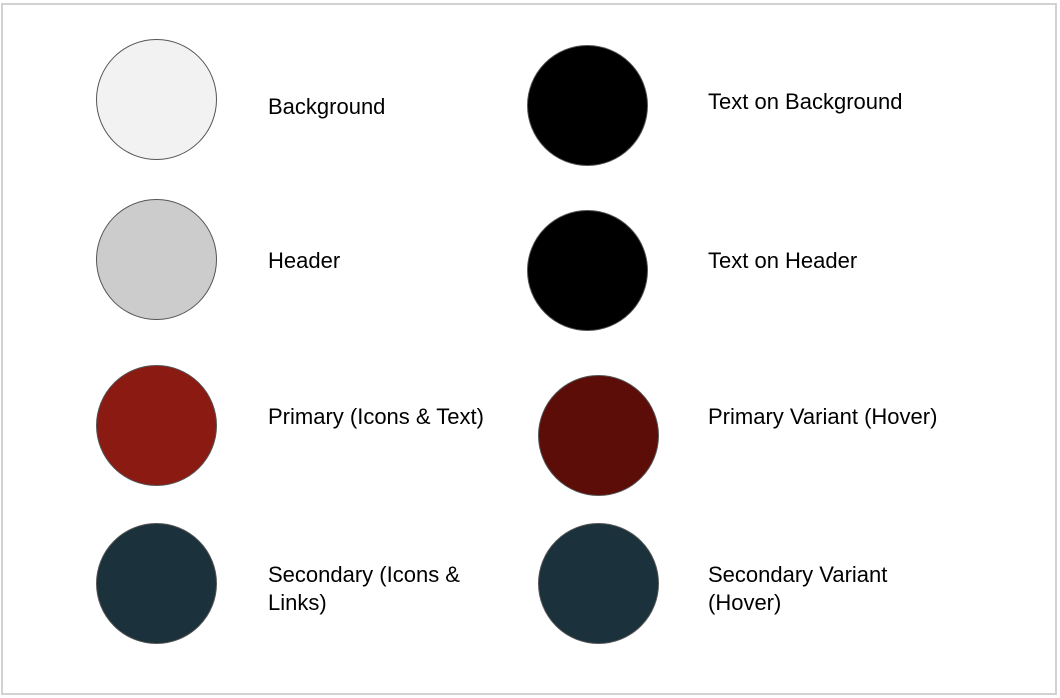 The width and height of the screenshot is (1060, 698). Describe the element at coordinates (598, 583) in the screenshot. I see `swatch-secondary-variant` at that location.